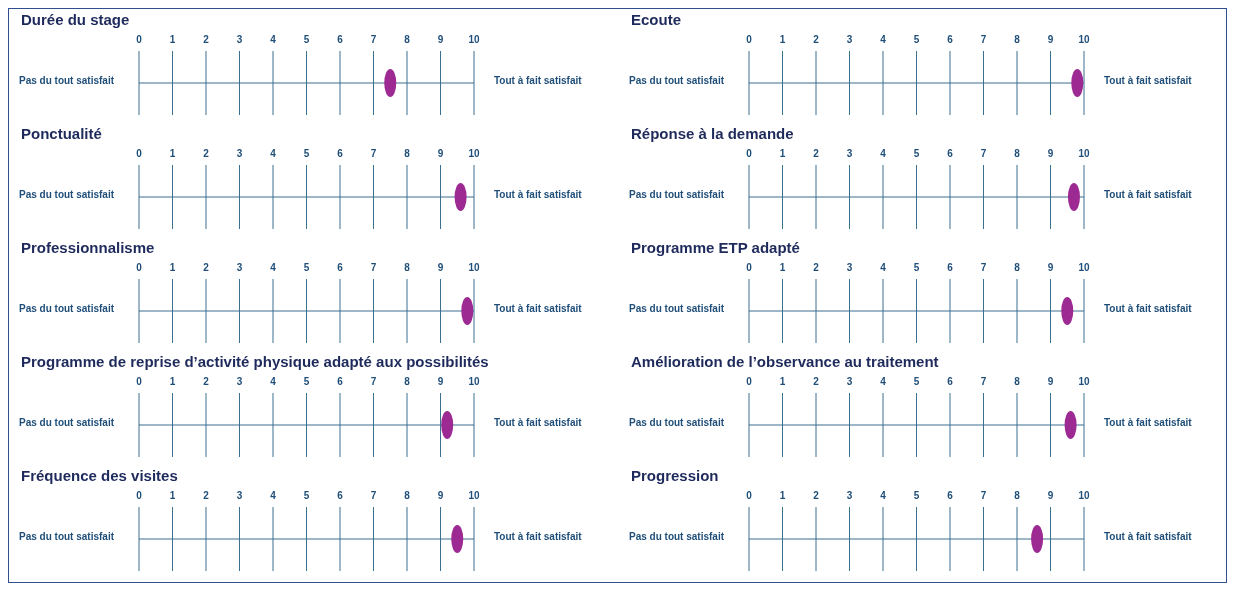 The width and height of the screenshot is (1235, 591). I want to click on chart-title: Réponse à la demande, so click(712, 133).